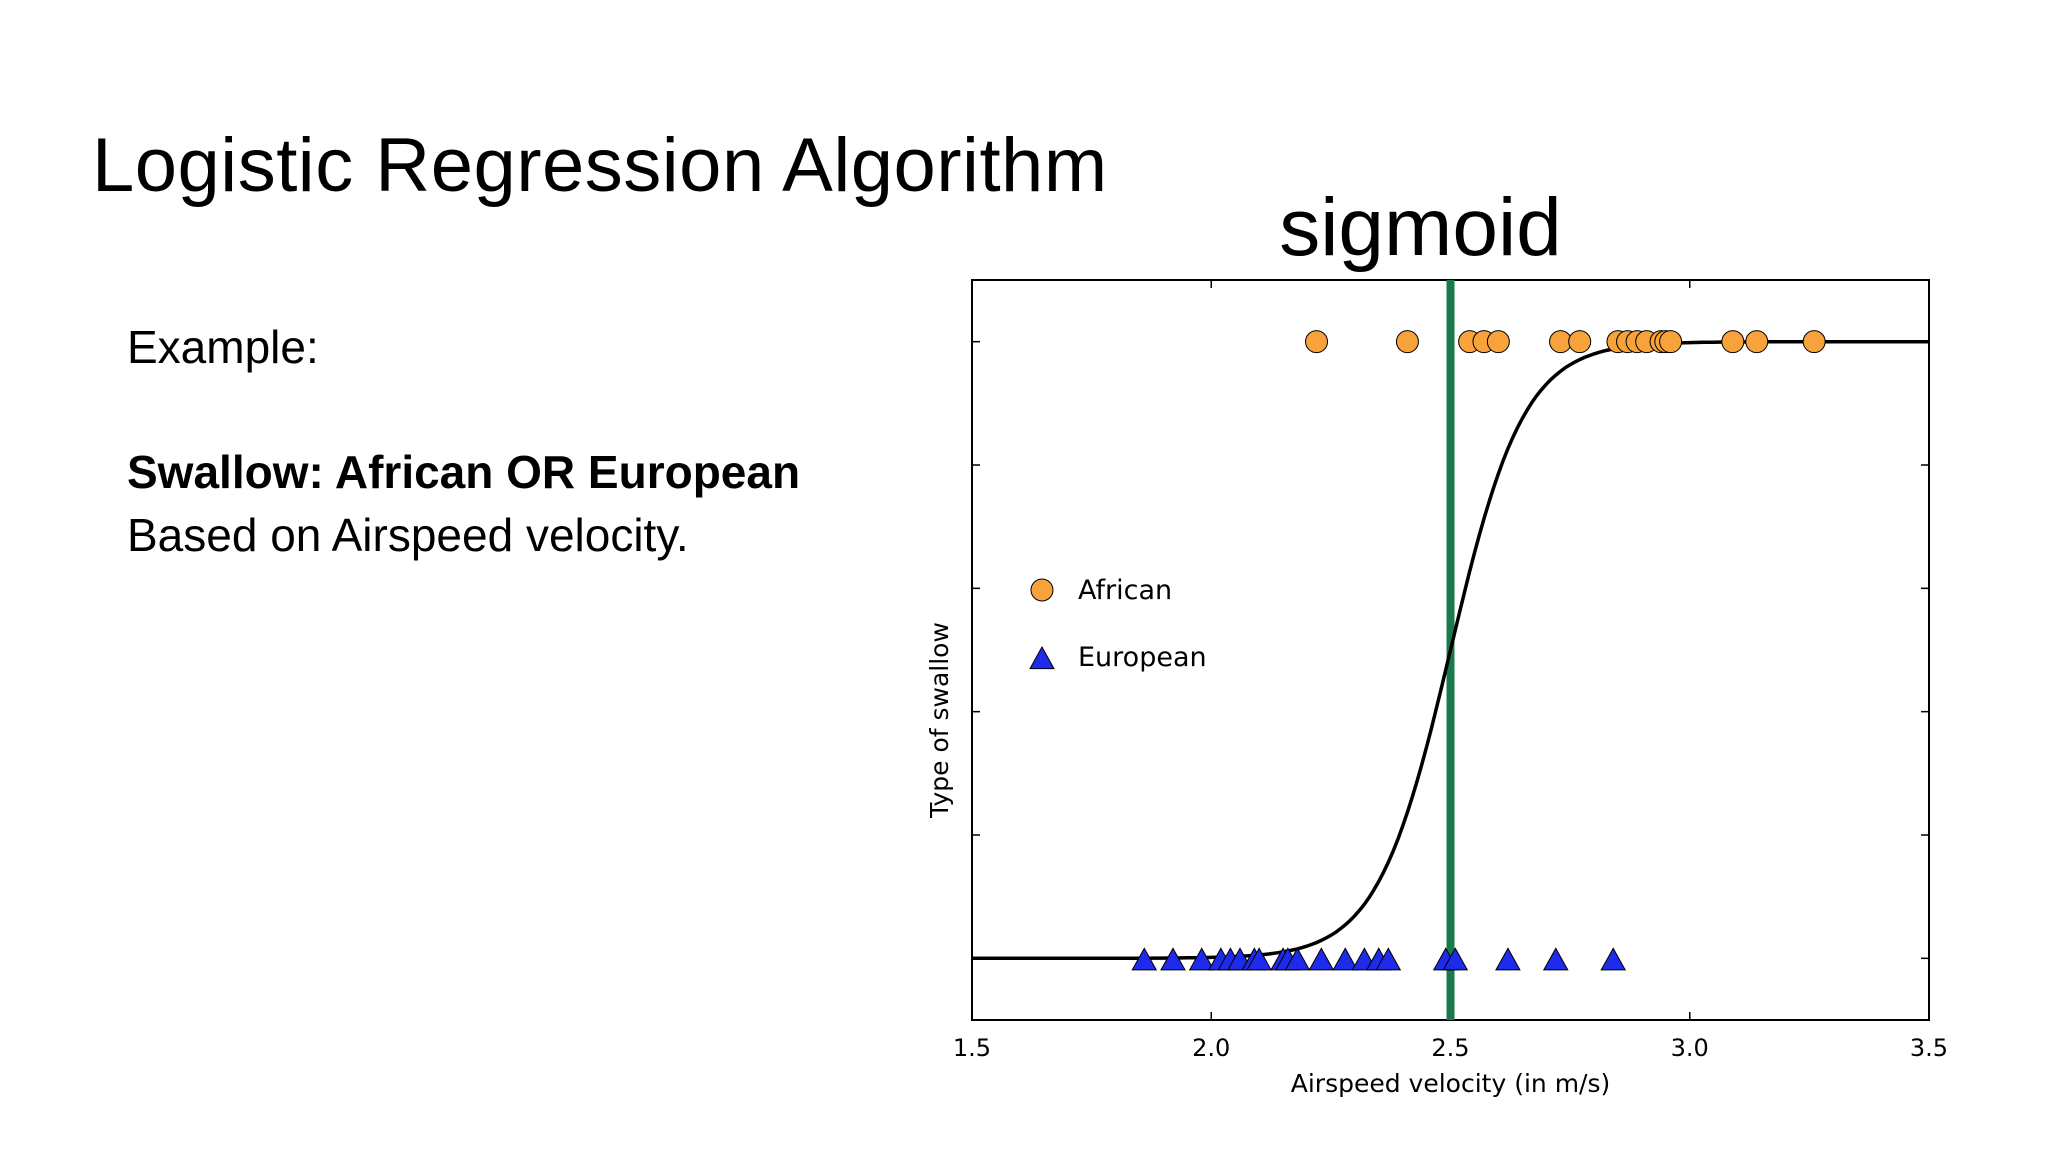 The width and height of the screenshot is (2048, 1152). I want to click on x-tick-label: 3.0, so click(1690, 1048).